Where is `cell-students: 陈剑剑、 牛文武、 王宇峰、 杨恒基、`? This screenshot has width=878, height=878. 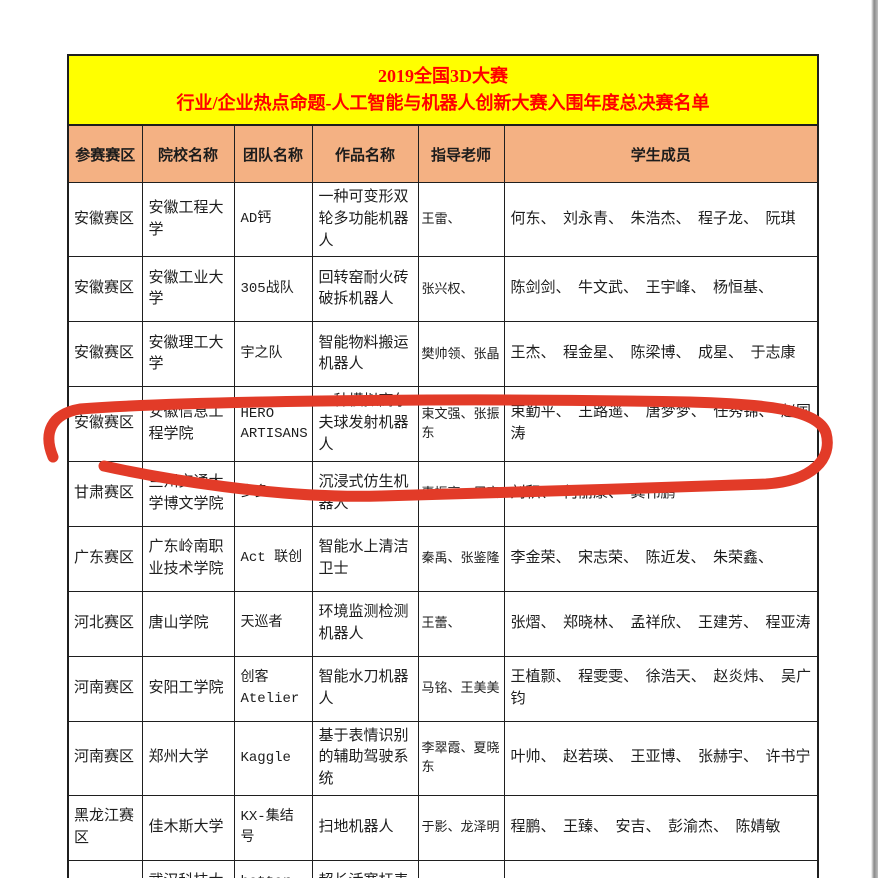
cell-students: 陈剑剑、 牛文武、 王宇峰、 杨恒基、 is located at coordinates (661, 289).